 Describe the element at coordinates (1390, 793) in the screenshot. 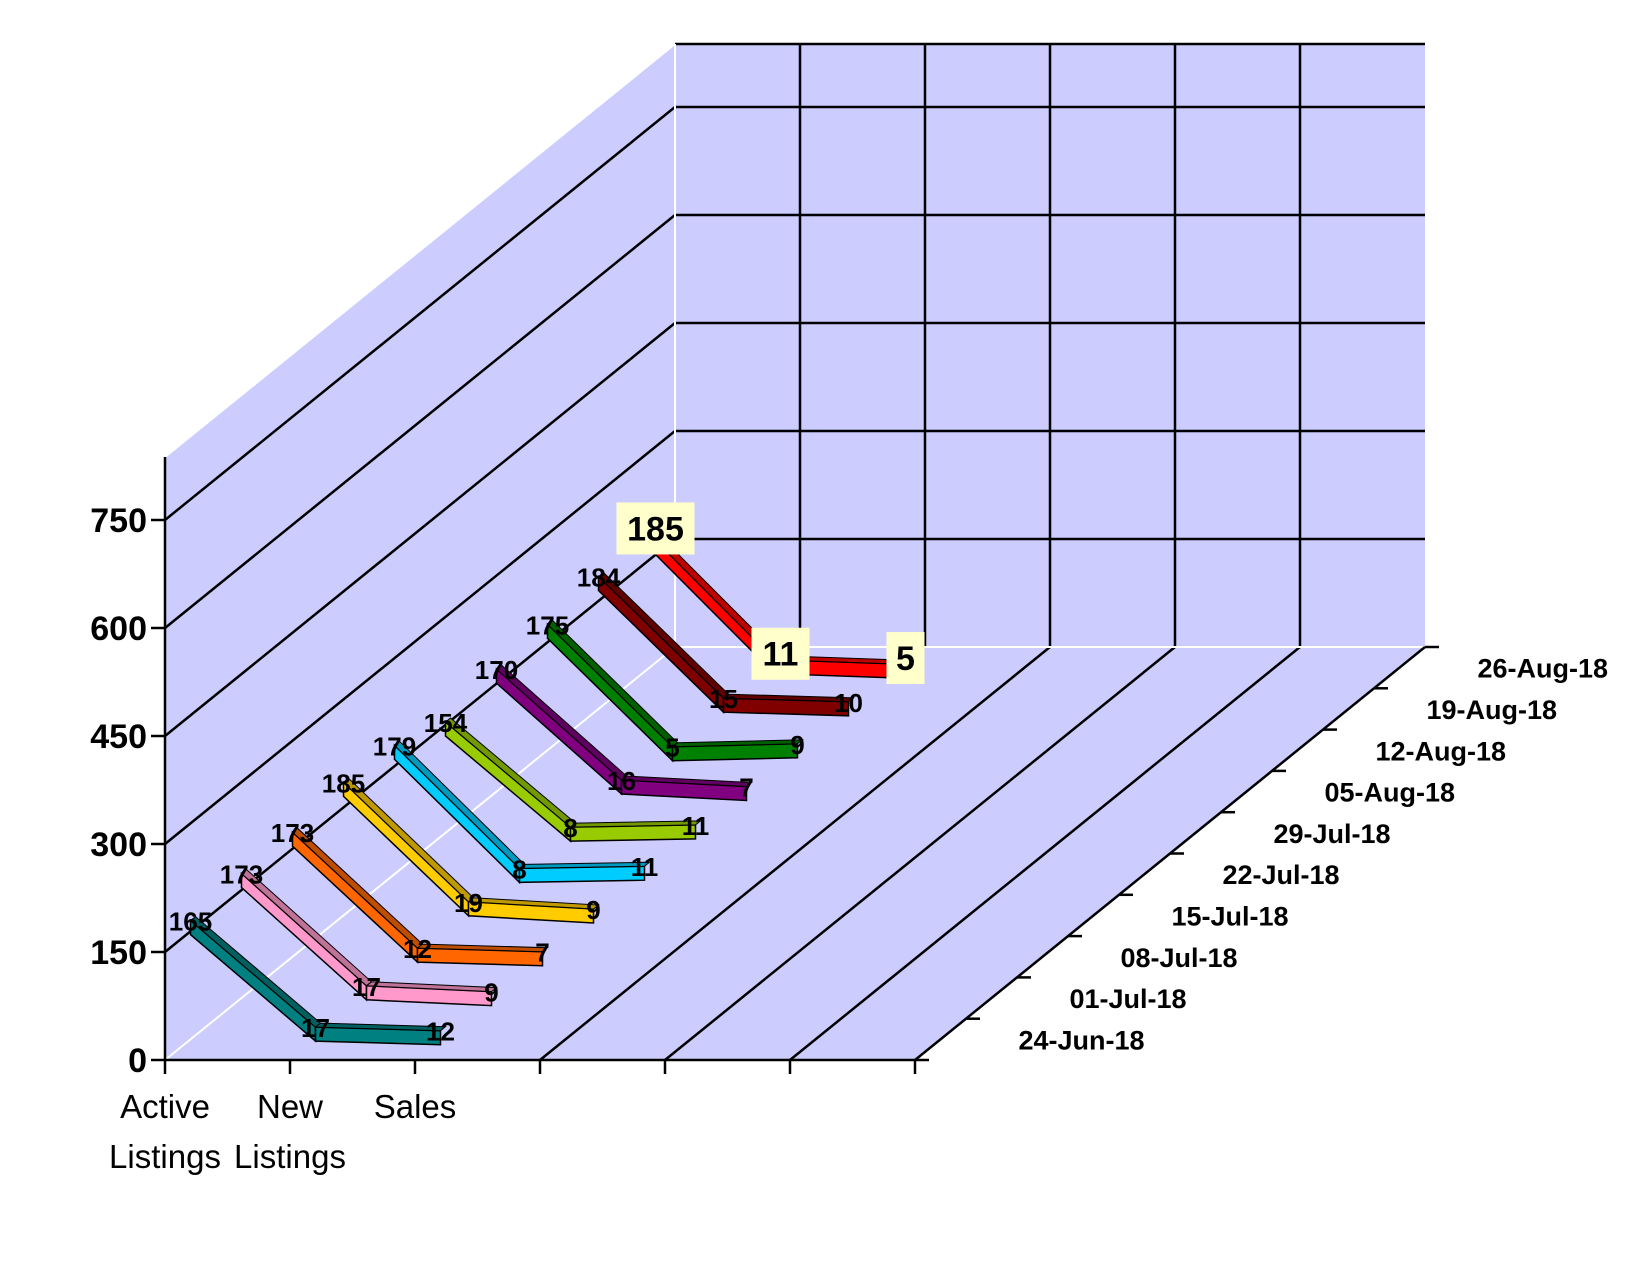

I see `z-series-label: 05-Aug-18` at that location.